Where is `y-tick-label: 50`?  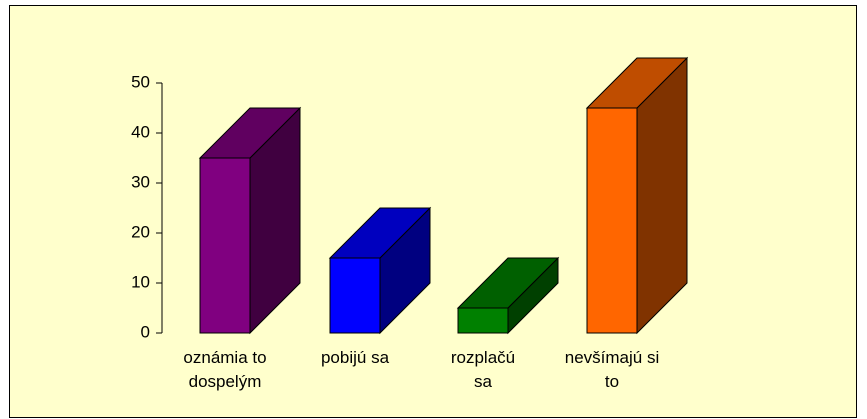
y-tick-label: 50 is located at coordinates (140, 81).